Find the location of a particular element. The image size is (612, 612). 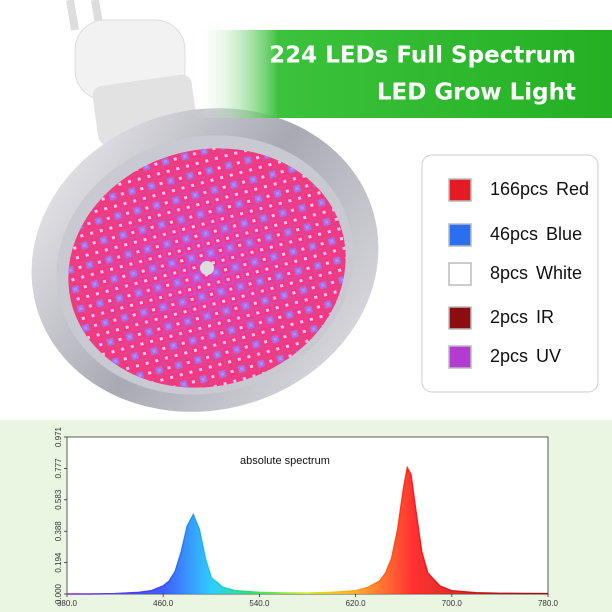

legend-name: IR is located at coordinates (545, 317).